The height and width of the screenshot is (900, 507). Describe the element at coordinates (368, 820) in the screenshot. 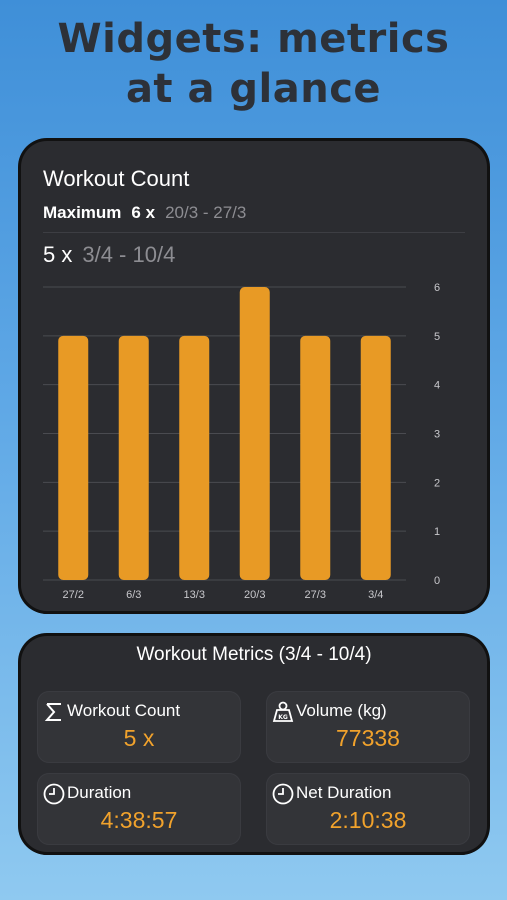

I see `tile-value: 2:10:38` at that location.